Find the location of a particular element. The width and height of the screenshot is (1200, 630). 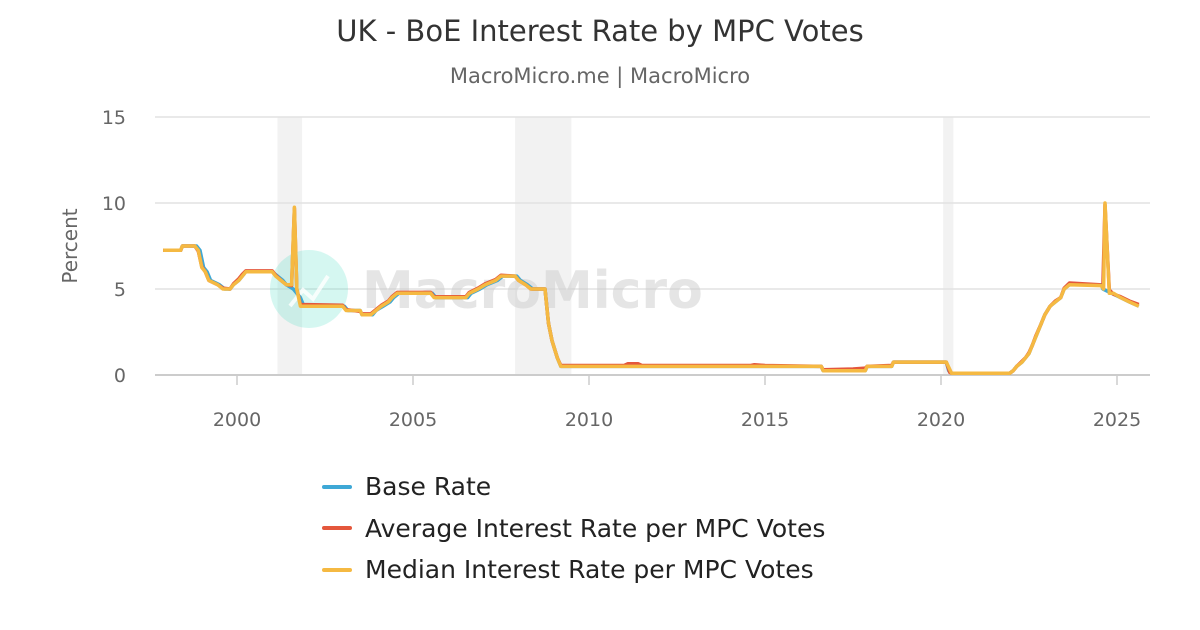

legend-item-median: Median Interest Rate per MPC Votes is located at coordinates (573, 570).